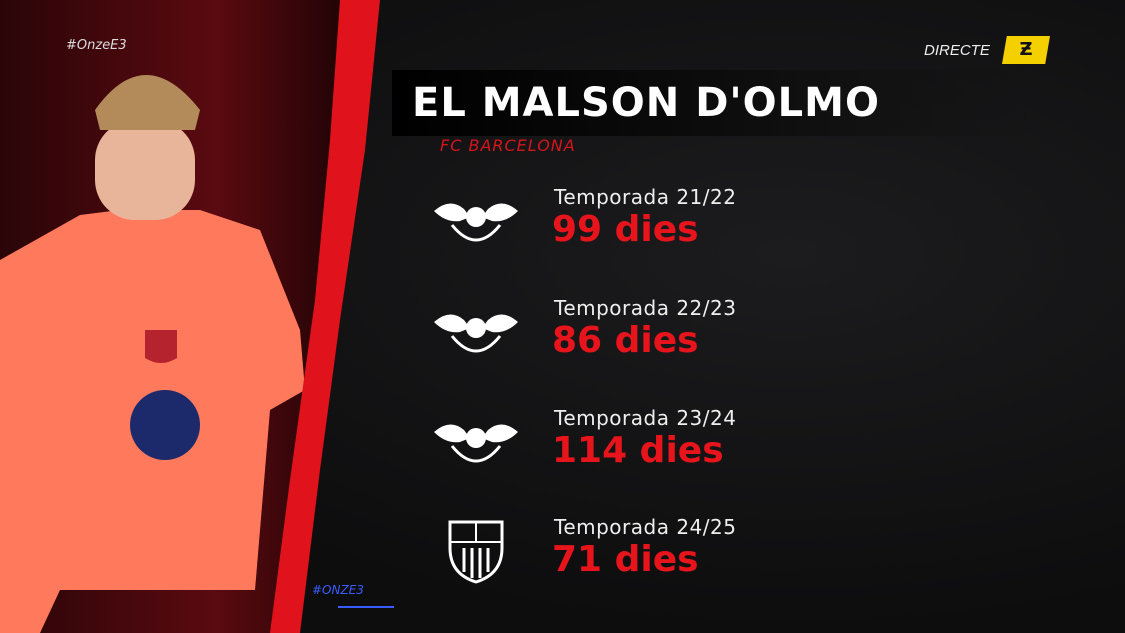  What do you see at coordinates (957, 50) in the screenshot?
I see `live-label: DIRECTE` at bounding box center [957, 50].